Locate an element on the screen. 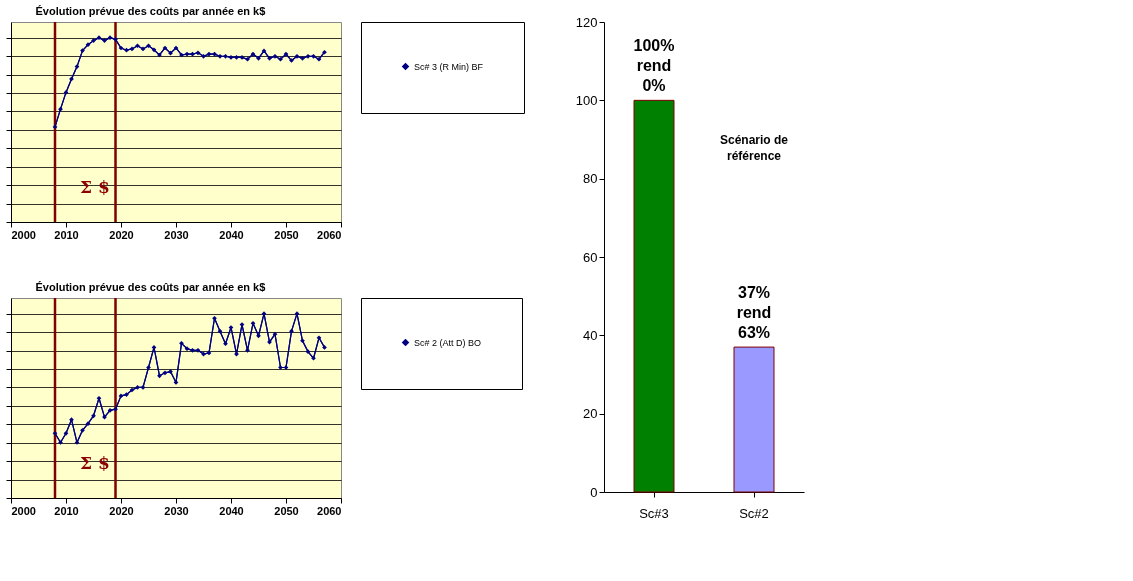 This screenshot has width=1133, height=581. legend-label: Sc# 3 (R Min) BF is located at coordinates (449, 66).